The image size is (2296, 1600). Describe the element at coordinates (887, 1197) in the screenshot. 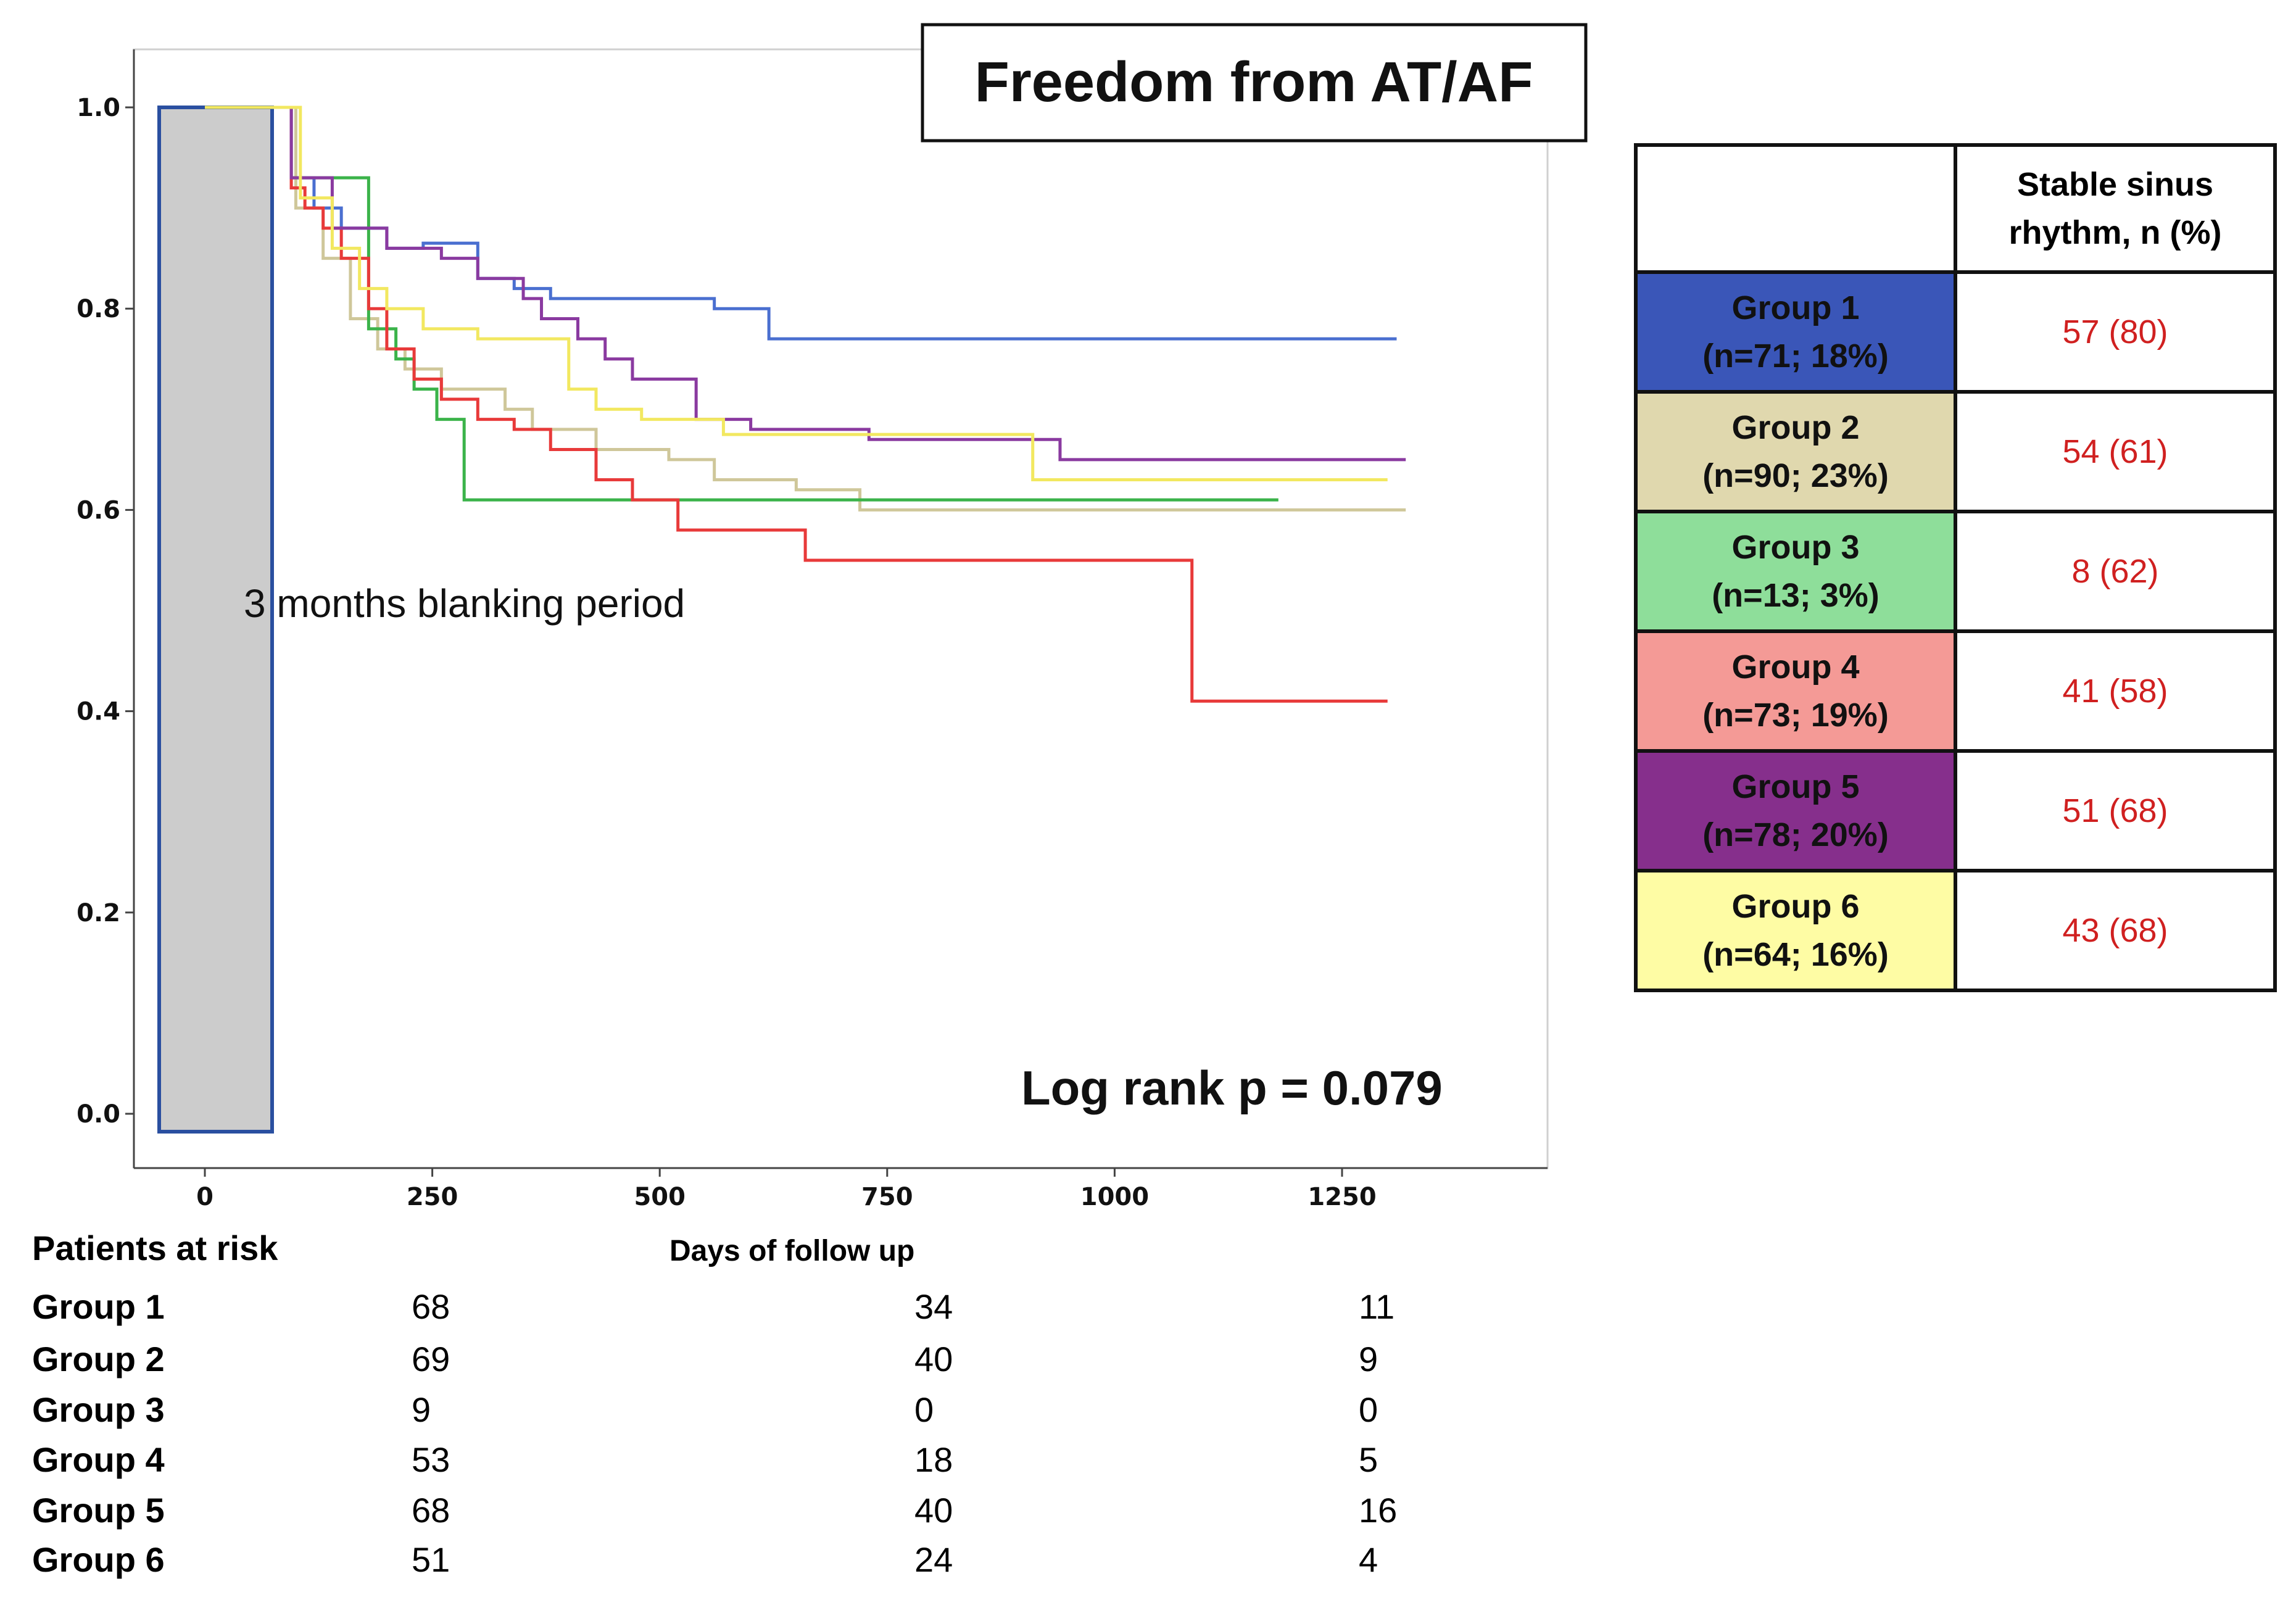

I see `x-tick-label: 750` at that location.